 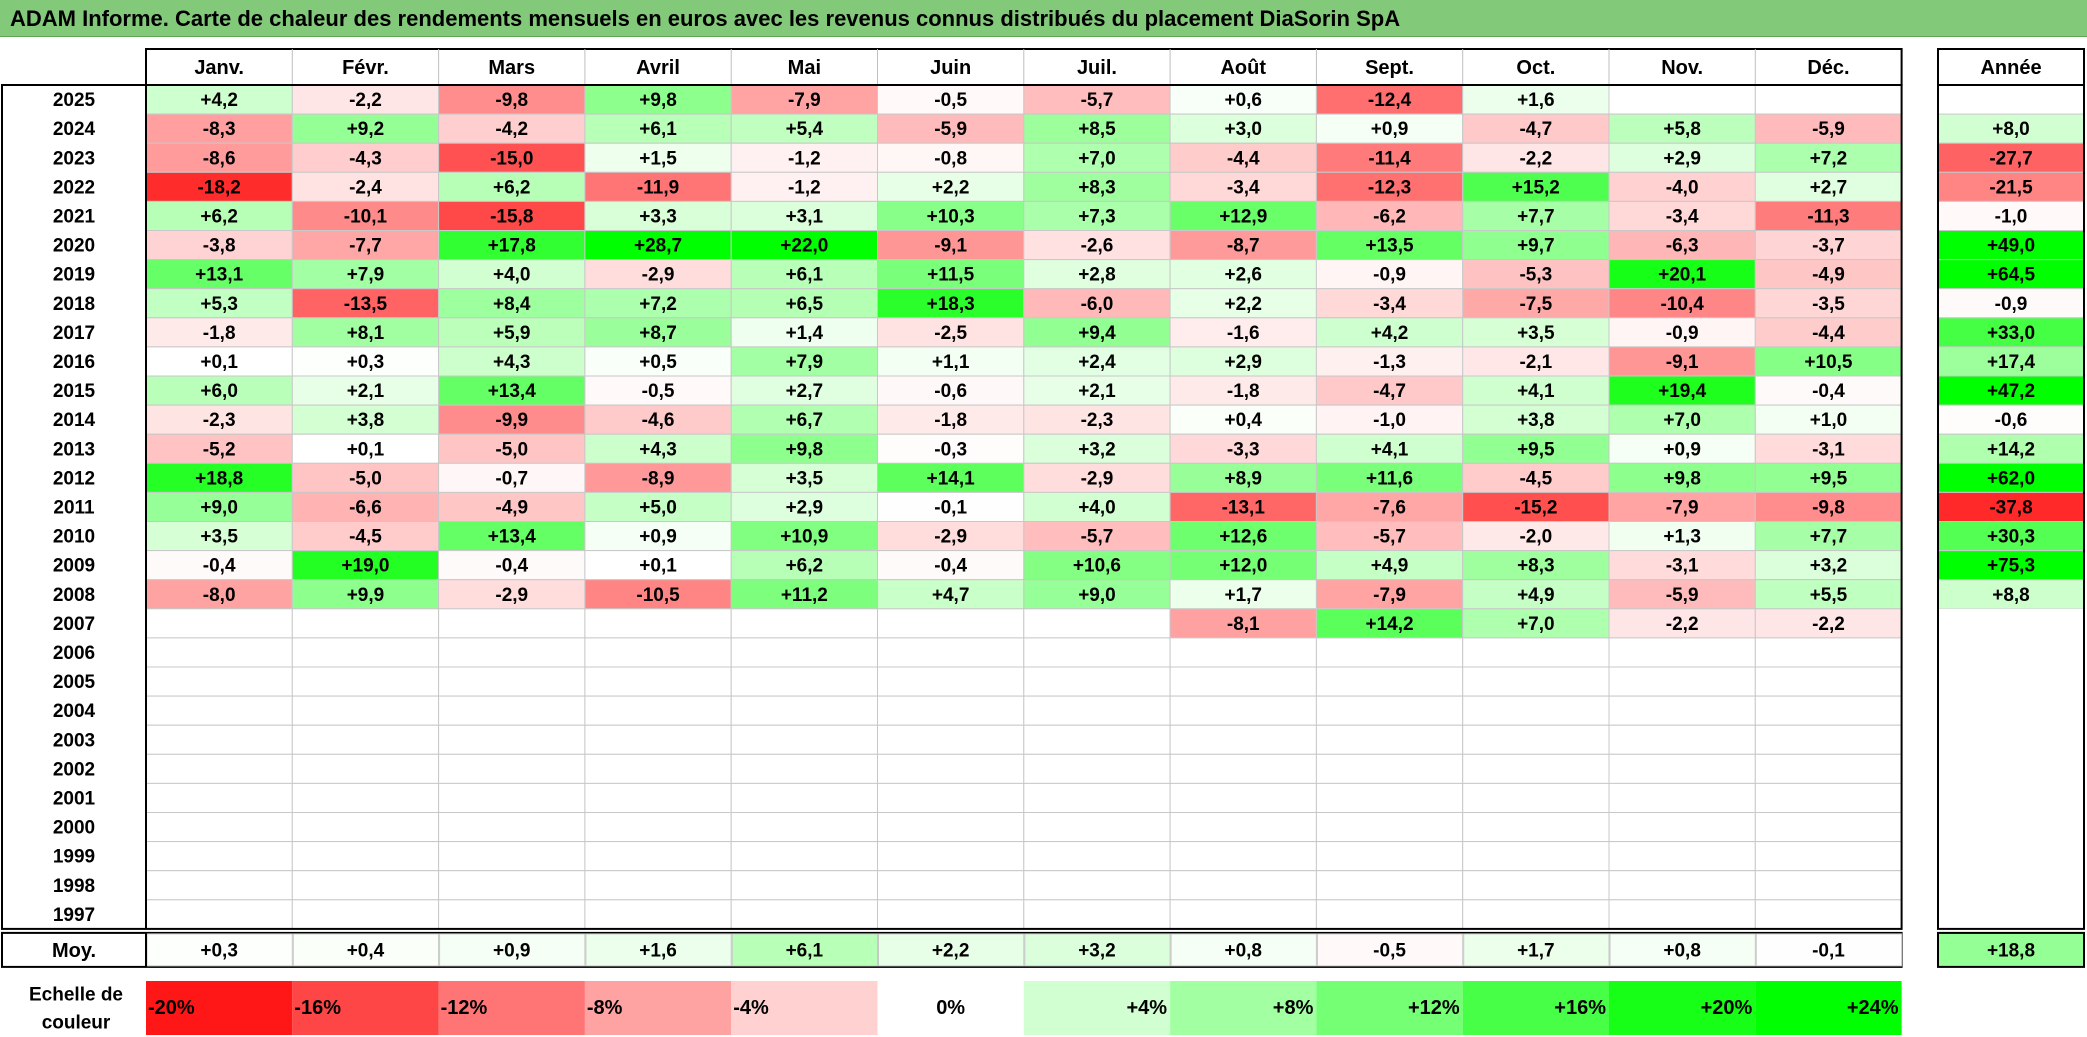 I want to click on cell-value: +6,7, so click(x=805, y=420).